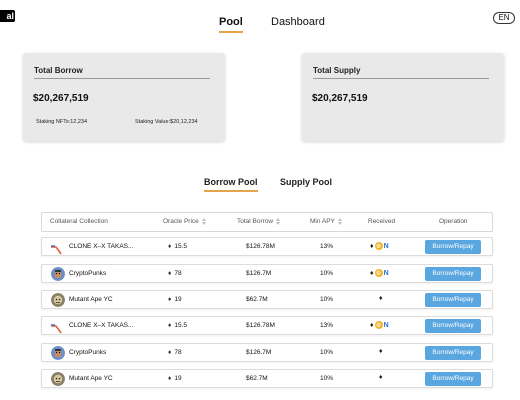  I want to click on header-total-borrow: Total Borrow, so click(259, 221).